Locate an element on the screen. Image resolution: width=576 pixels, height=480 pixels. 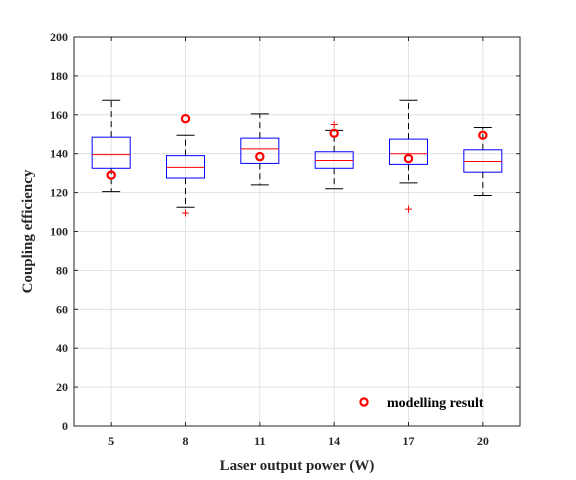
x-tick-label: 17 is located at coordinates (409, 441).